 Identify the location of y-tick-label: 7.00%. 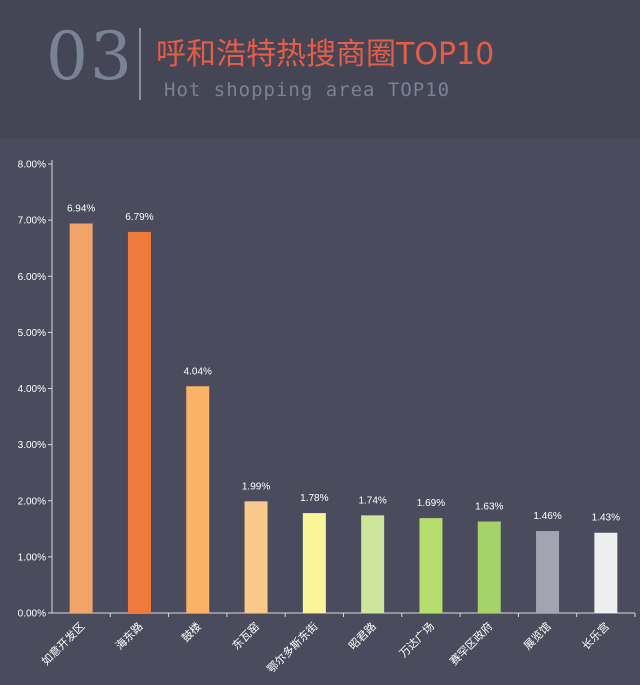
(32, 221).